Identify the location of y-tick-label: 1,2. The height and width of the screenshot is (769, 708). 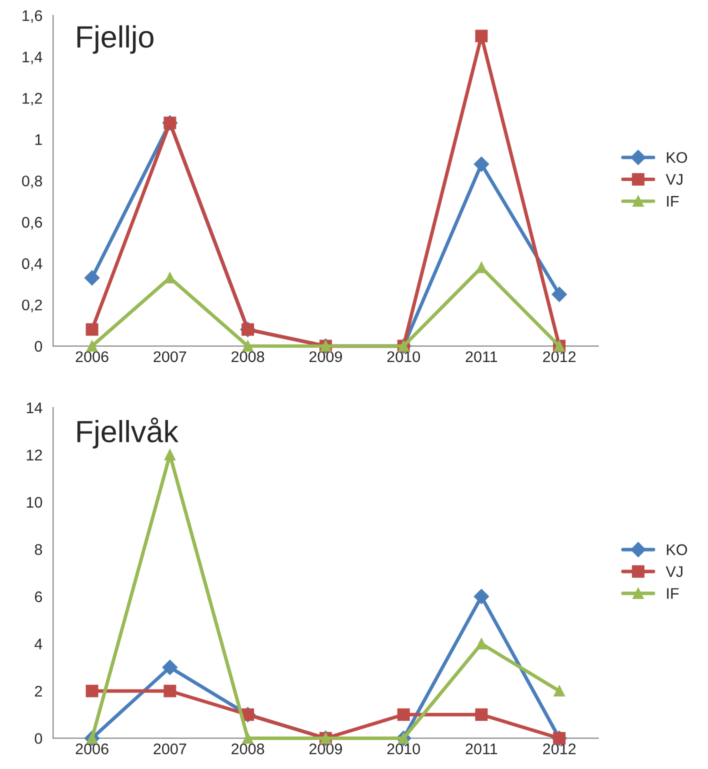
(32, 99).